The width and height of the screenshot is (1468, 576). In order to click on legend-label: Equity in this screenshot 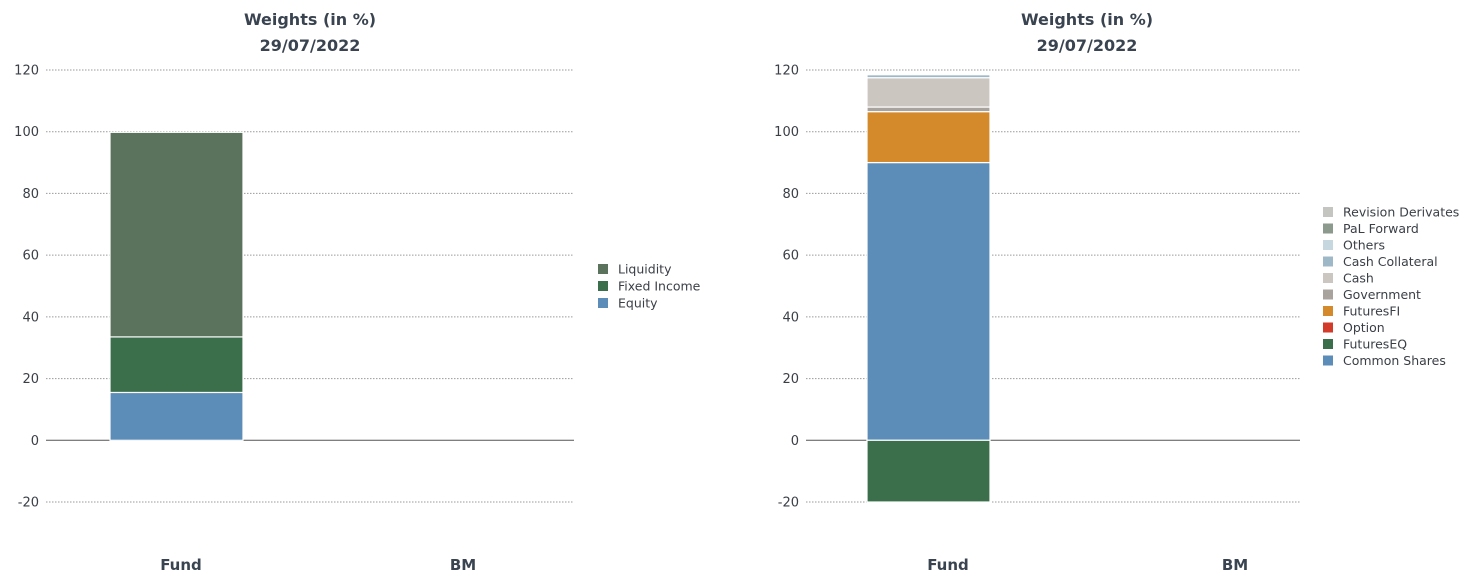, I will do `click(638, 303)`.